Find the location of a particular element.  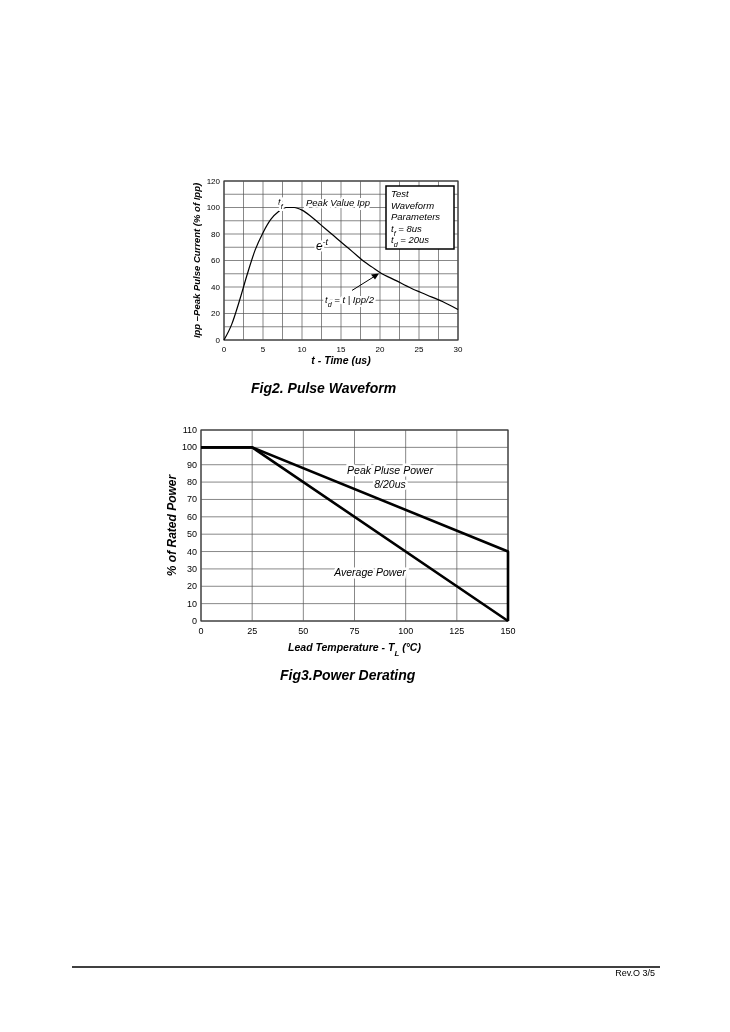

text: Test Waveform Parameters t$_{f}$ = 8us t$_{d}$ = 20us is located at coordinates (416, 218).